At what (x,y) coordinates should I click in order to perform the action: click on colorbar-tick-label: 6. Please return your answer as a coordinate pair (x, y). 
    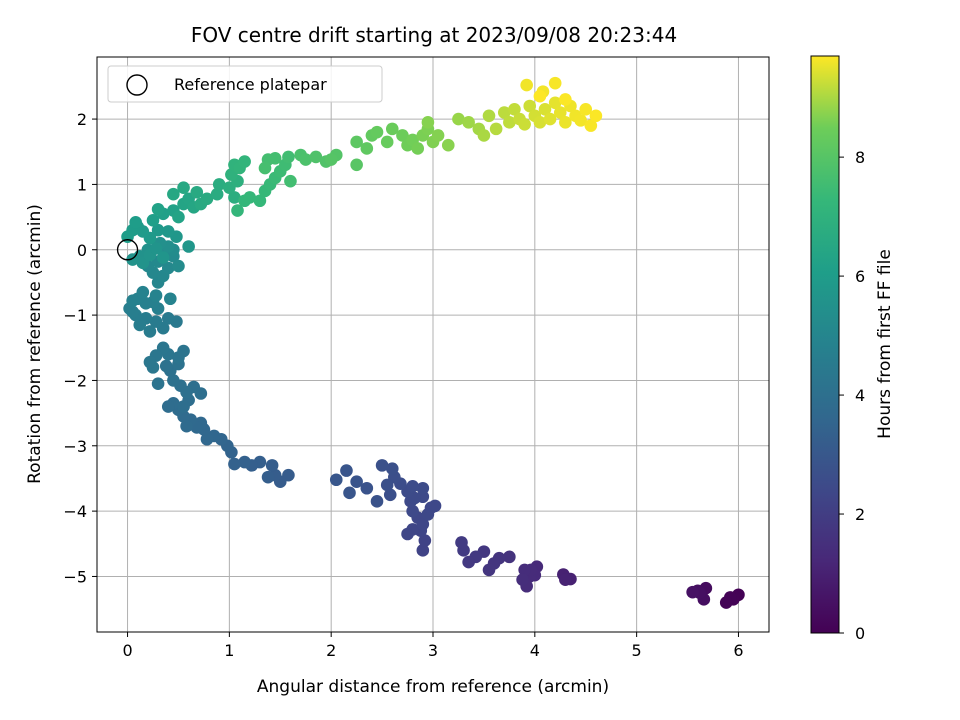
    Looking at the image, I should click on (860, 276).